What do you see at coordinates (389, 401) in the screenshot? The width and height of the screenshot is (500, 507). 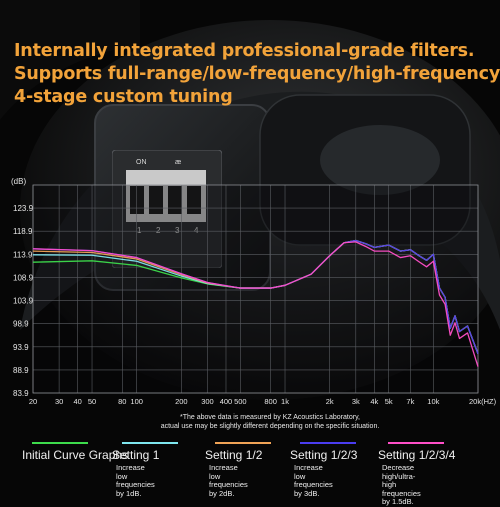 I see `x-tick-label: 5k` at bounding box center [389, 401].